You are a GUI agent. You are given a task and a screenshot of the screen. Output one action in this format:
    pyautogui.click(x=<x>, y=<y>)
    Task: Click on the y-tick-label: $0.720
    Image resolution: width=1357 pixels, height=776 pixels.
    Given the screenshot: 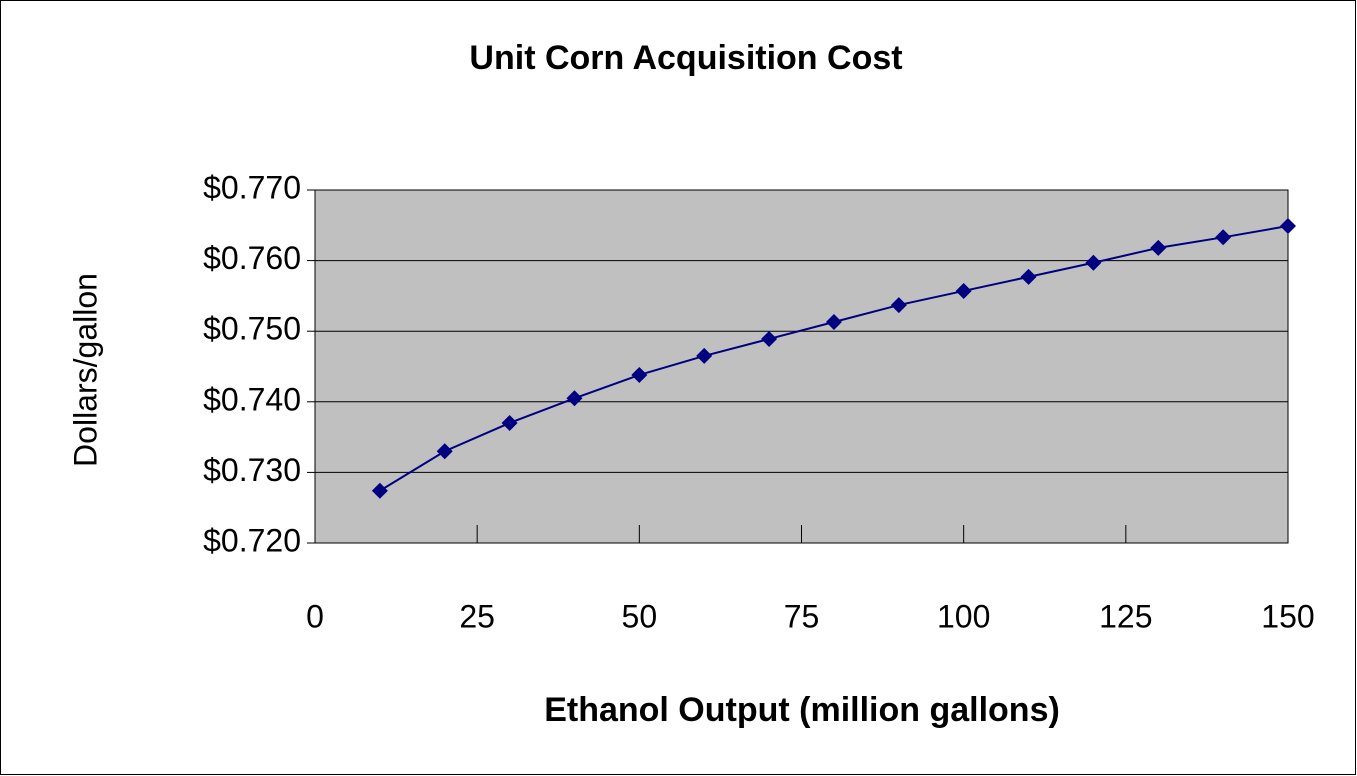 What is the action you would take?
    pyautogui.click(x=252, y=540)
    